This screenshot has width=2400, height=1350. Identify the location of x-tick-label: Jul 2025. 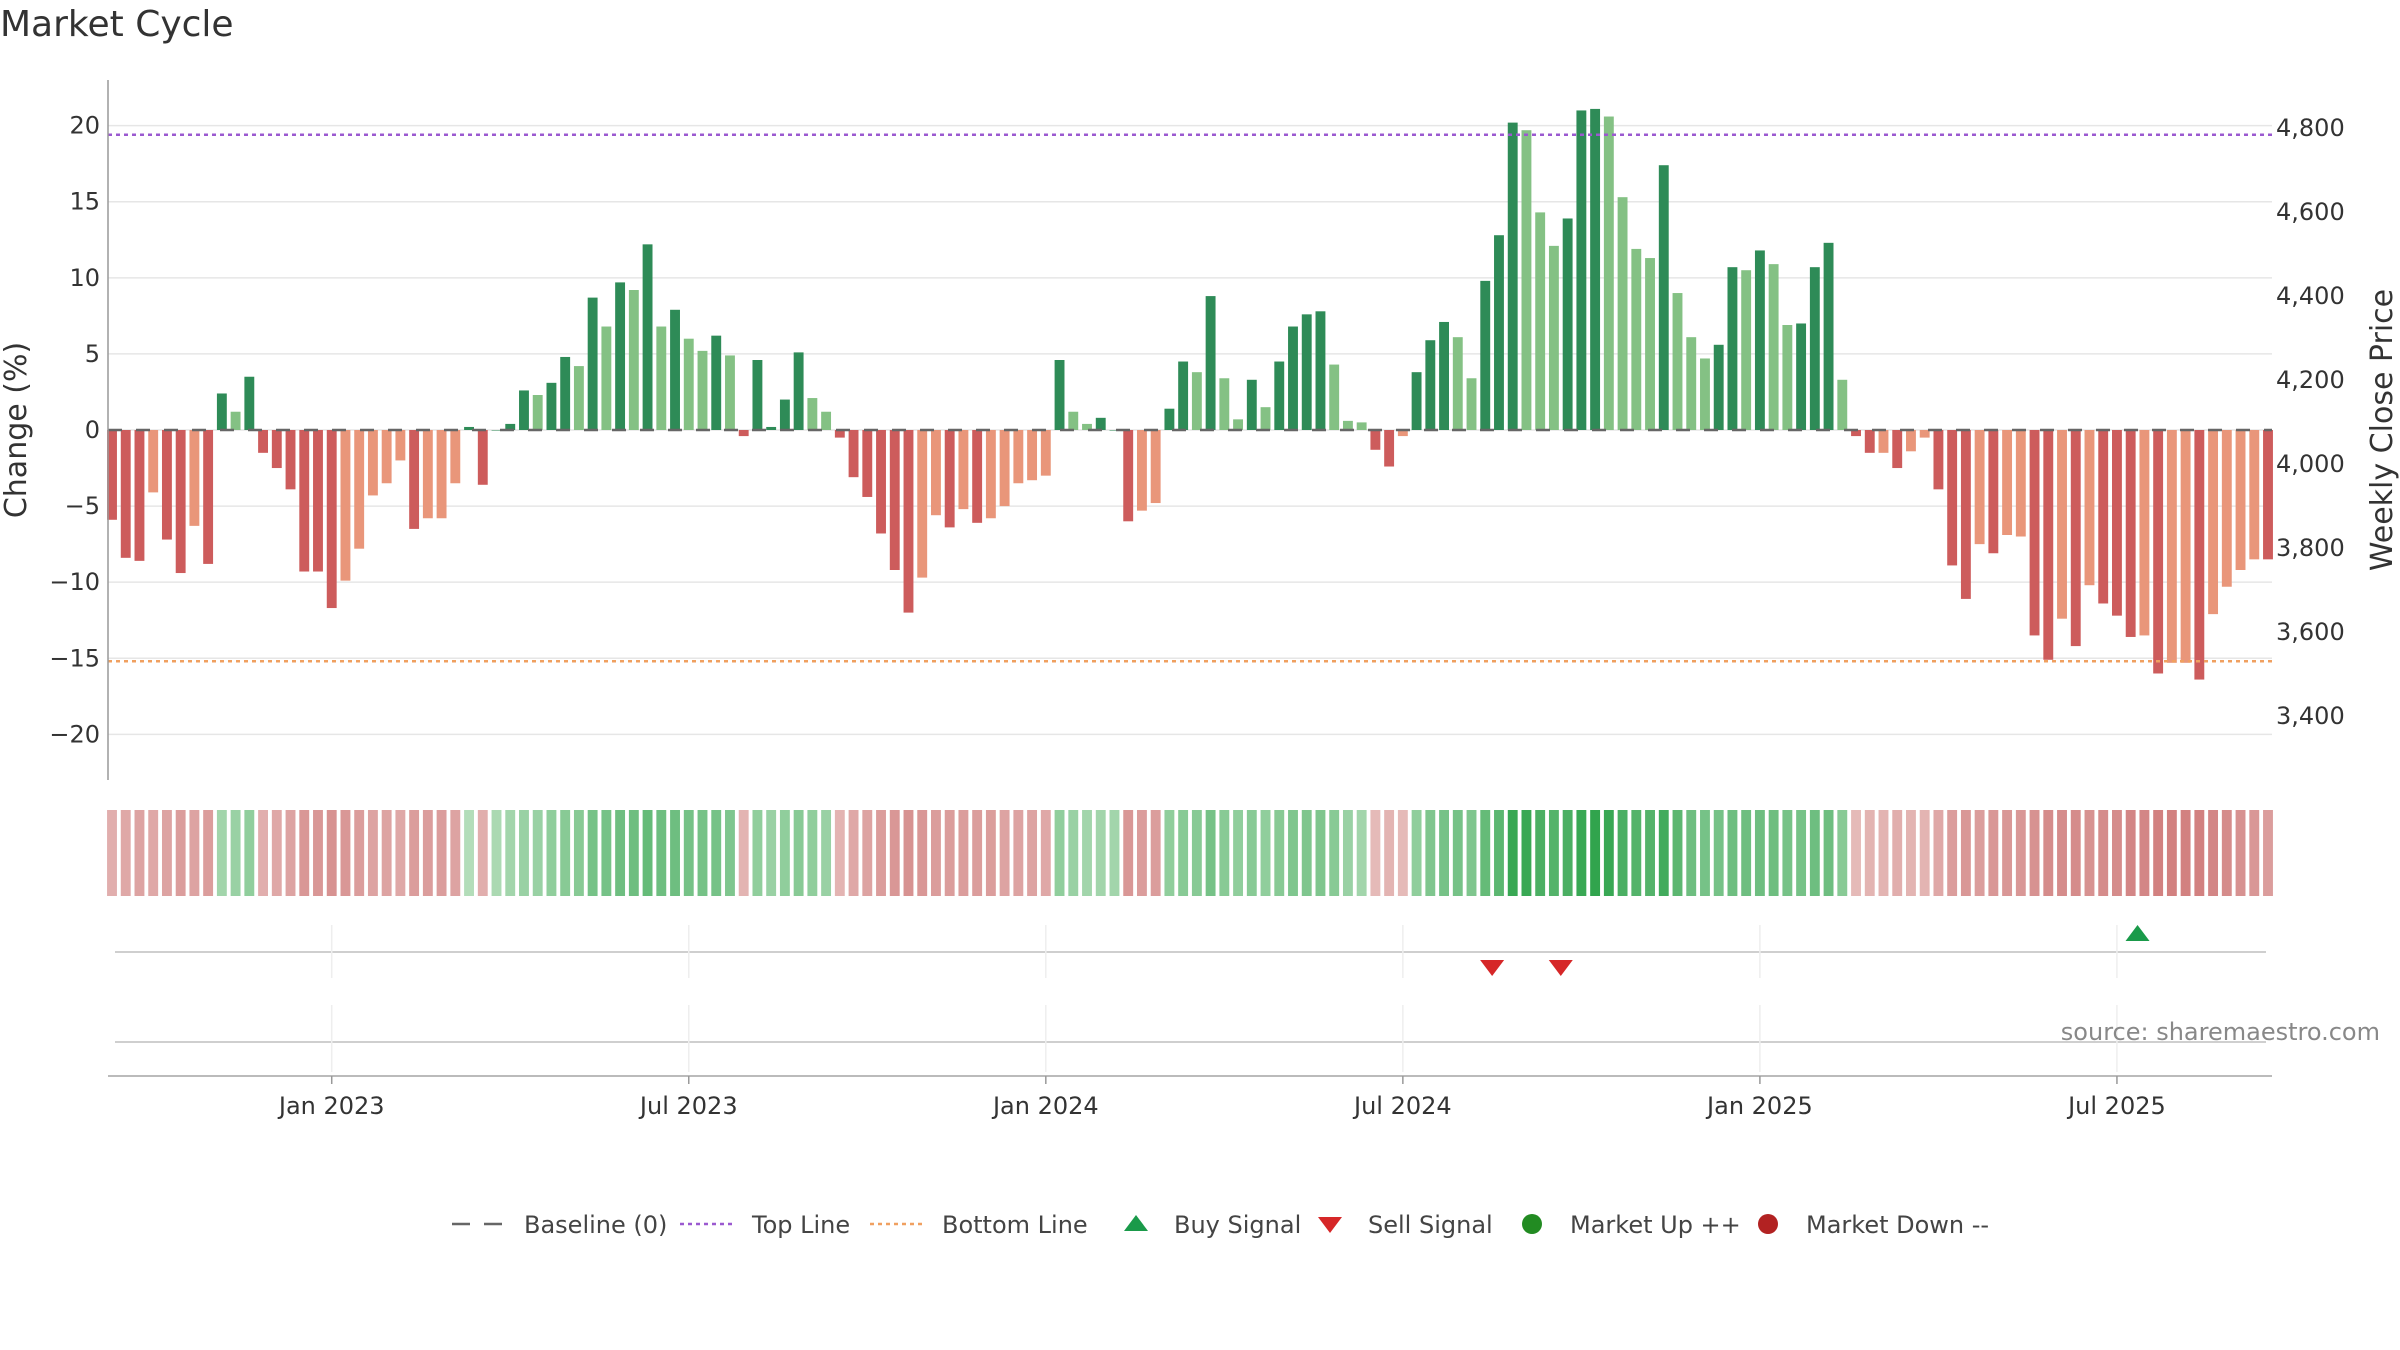
(2116, 1106).